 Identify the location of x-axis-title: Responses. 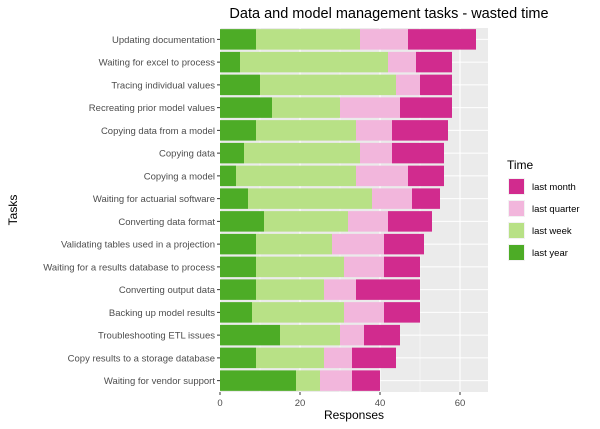
(354, 415).